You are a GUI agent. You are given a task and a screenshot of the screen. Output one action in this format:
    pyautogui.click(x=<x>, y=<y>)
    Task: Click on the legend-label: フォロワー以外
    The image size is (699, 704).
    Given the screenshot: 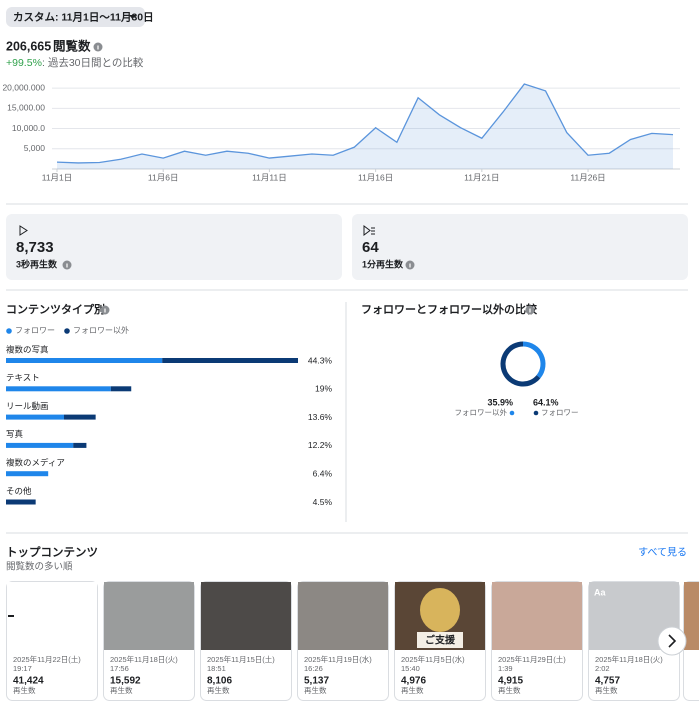 What is the action you would take?
    pyautogui.click(x=101, y=330)
    